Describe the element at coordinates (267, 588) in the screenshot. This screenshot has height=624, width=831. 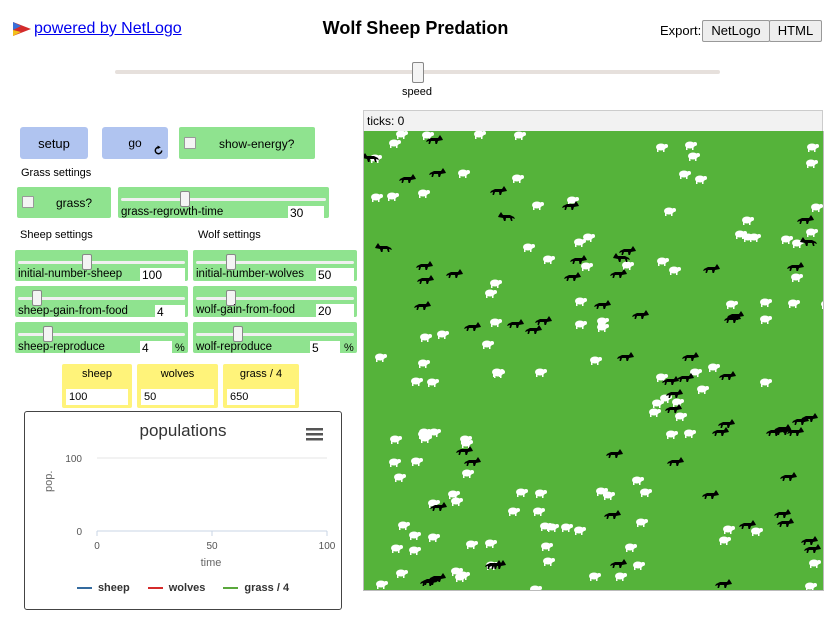
I see `legend-label: grass / 4` at that location.